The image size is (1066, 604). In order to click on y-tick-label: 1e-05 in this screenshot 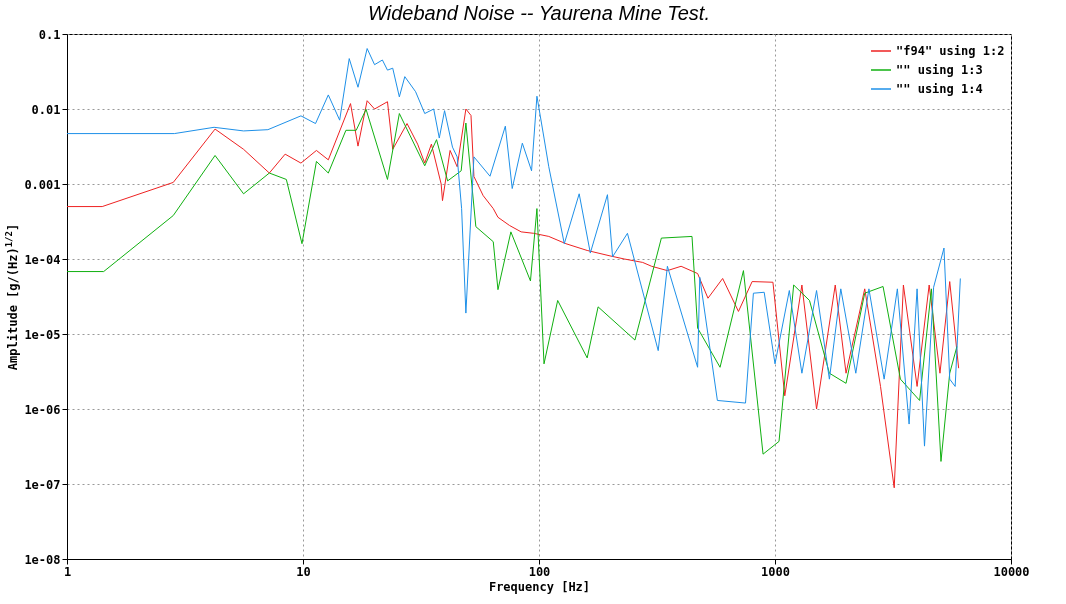, I will do `click(42, 334)`.